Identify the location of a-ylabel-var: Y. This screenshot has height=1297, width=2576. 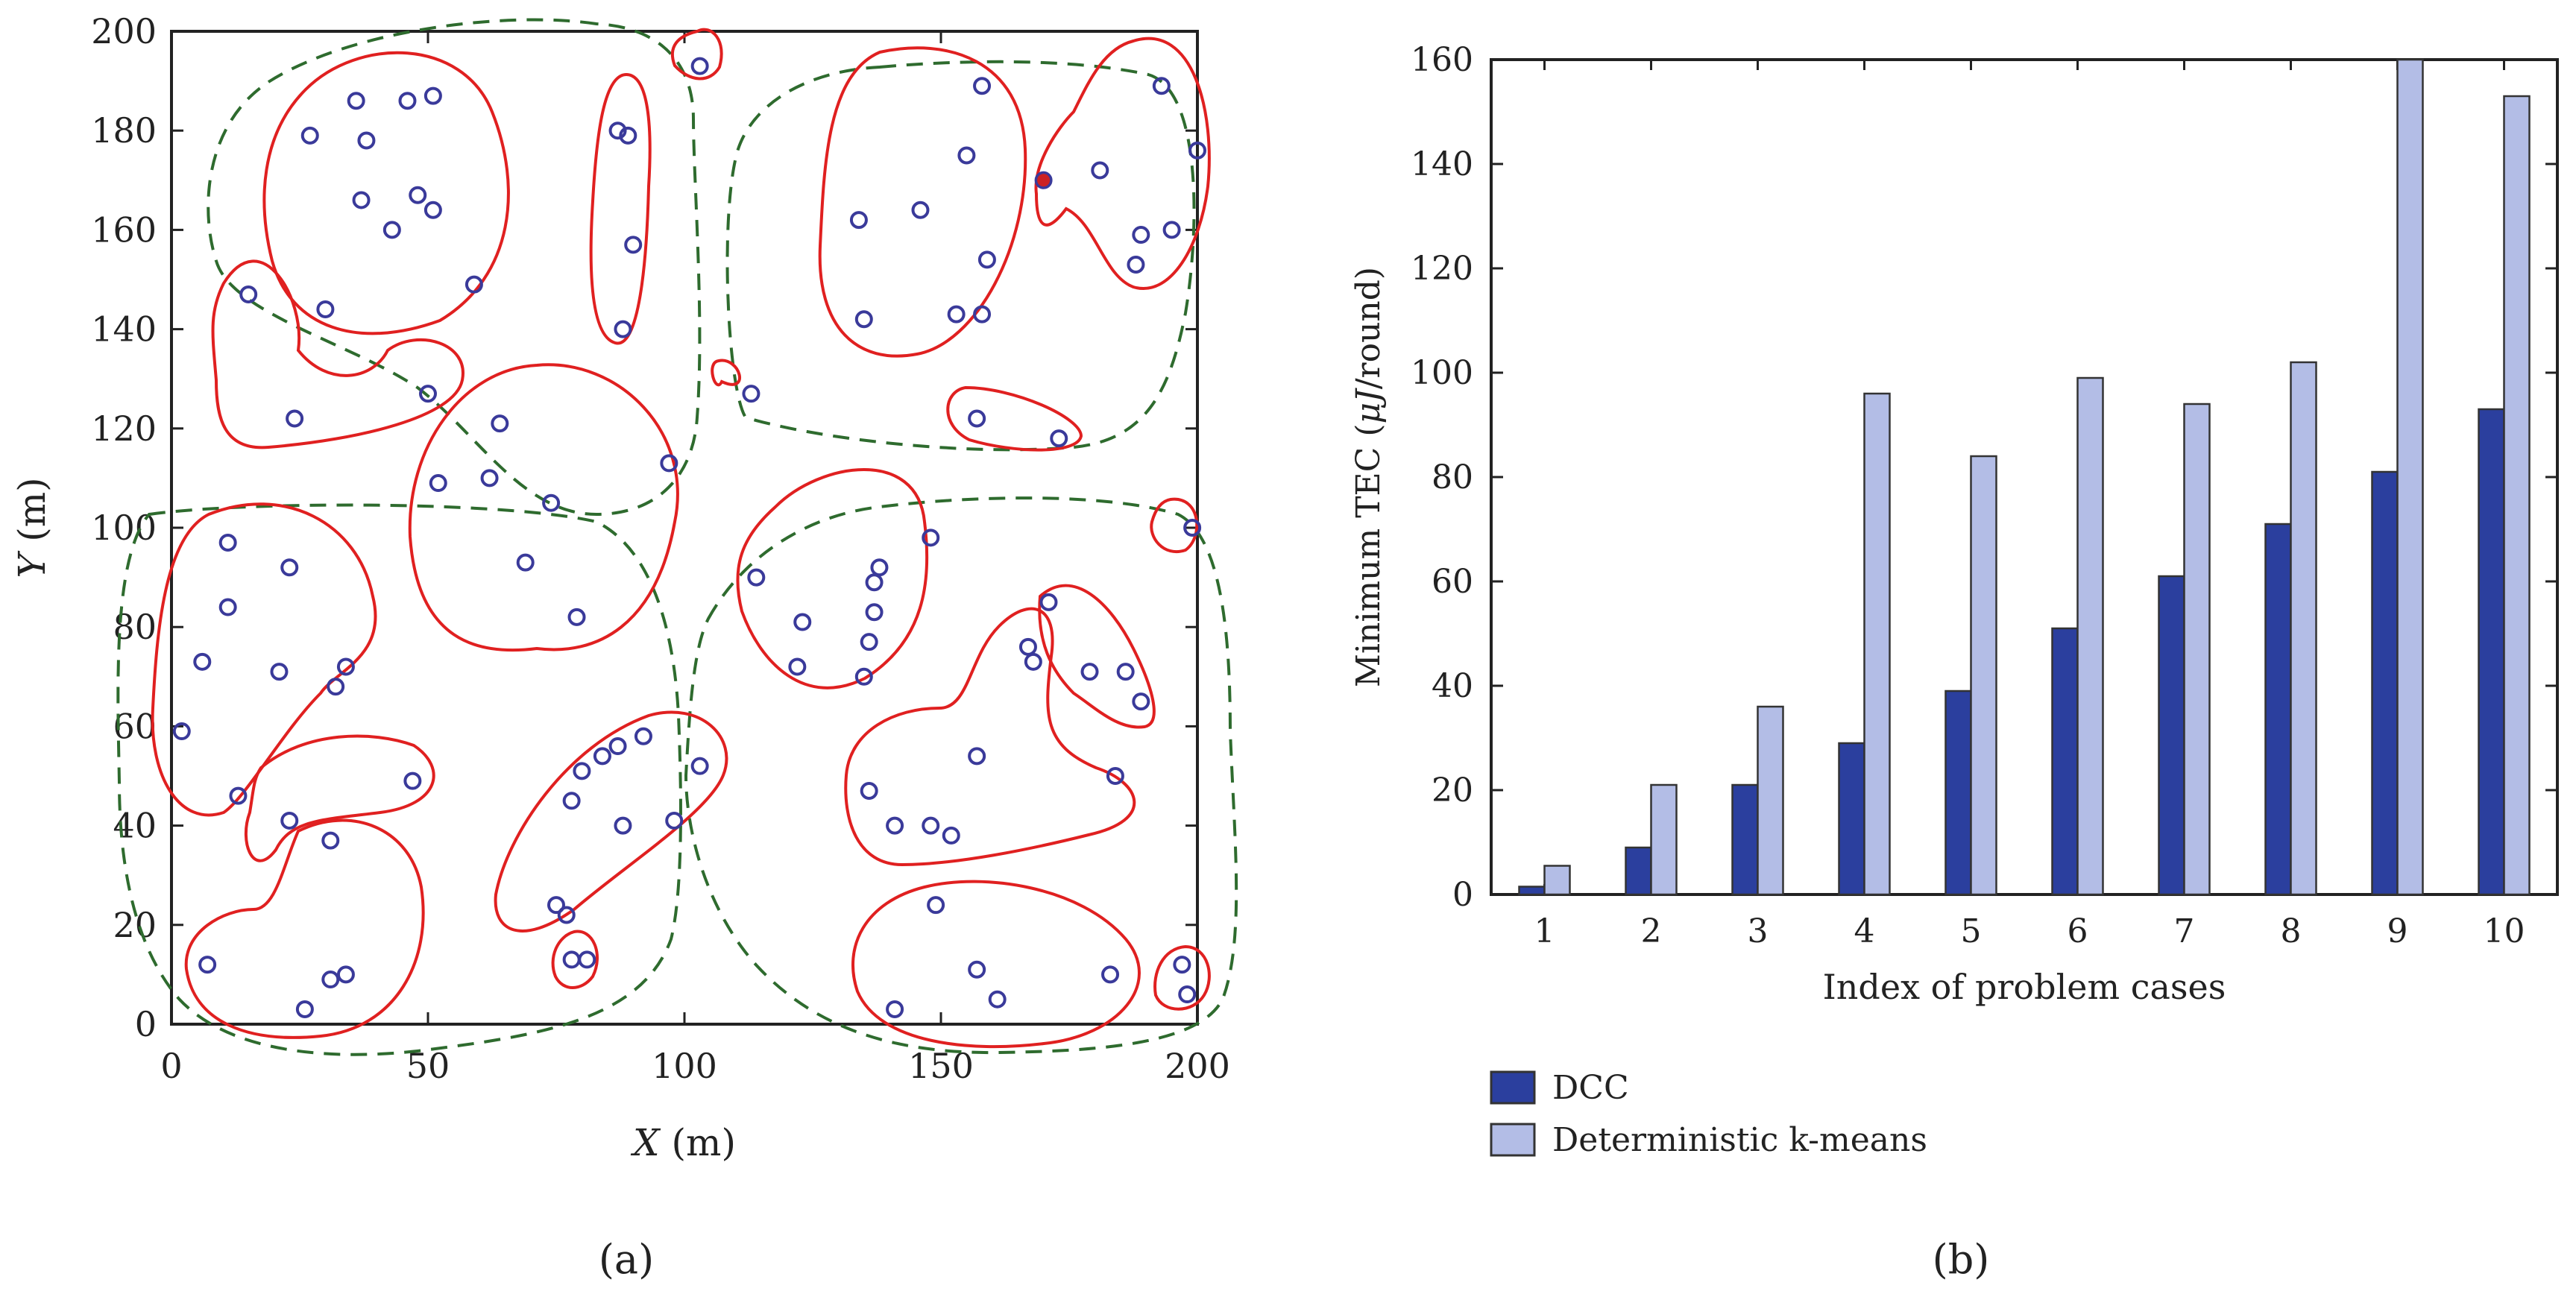
(32, 564).